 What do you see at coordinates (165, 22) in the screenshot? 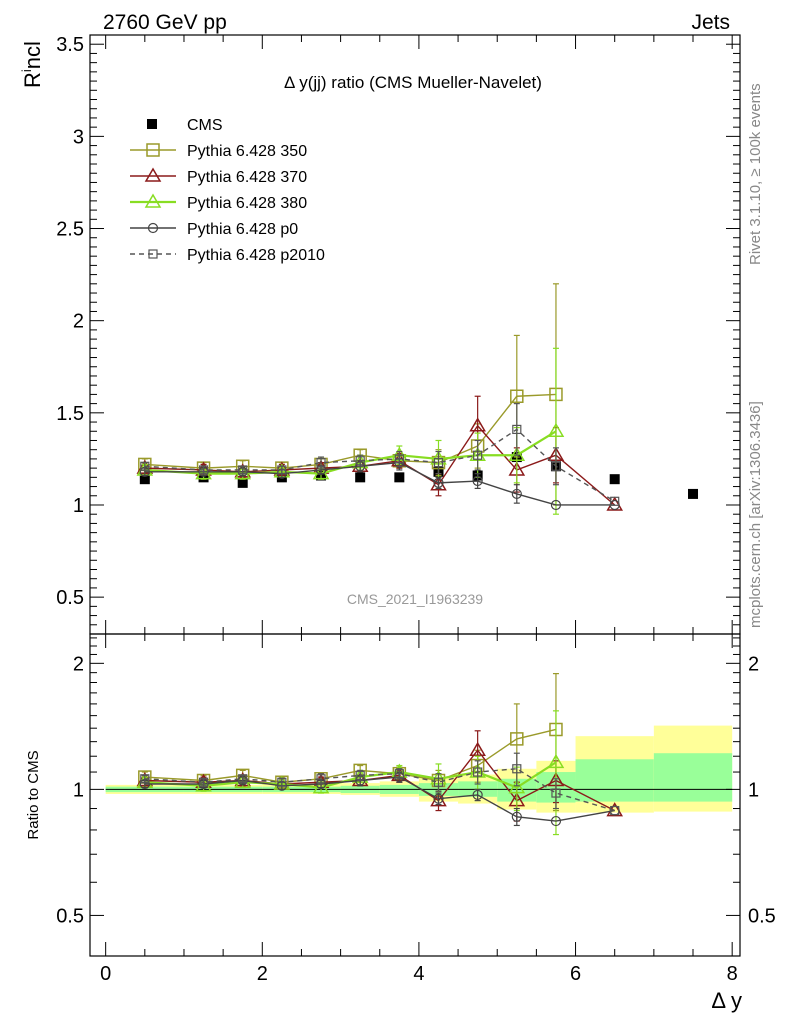
I see `header-left: 2760 GeV pp` at bounding box center [165, 22].